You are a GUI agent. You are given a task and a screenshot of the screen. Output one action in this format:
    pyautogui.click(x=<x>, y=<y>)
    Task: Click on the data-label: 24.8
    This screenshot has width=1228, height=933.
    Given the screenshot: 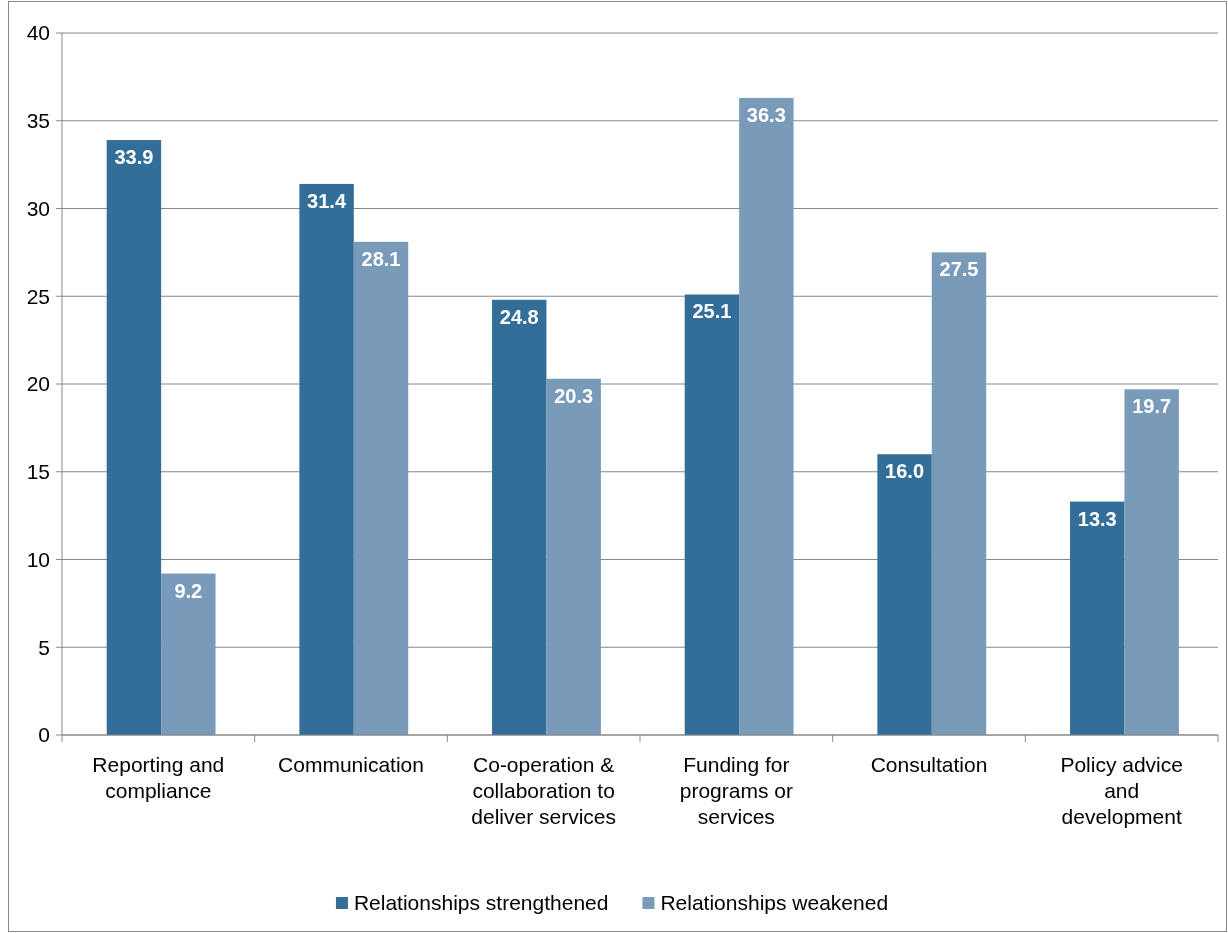 What is the action you would take?
    pyautogui.click(x=519, y=316)
    